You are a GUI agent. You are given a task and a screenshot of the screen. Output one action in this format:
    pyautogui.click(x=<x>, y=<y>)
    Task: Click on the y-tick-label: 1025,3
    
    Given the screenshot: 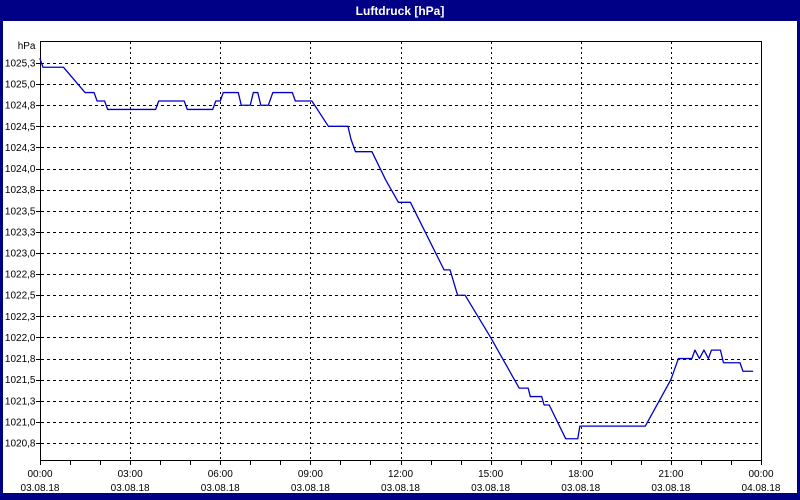 What is the action you would take?
    pyautogui.click(x=20, y=64)
    